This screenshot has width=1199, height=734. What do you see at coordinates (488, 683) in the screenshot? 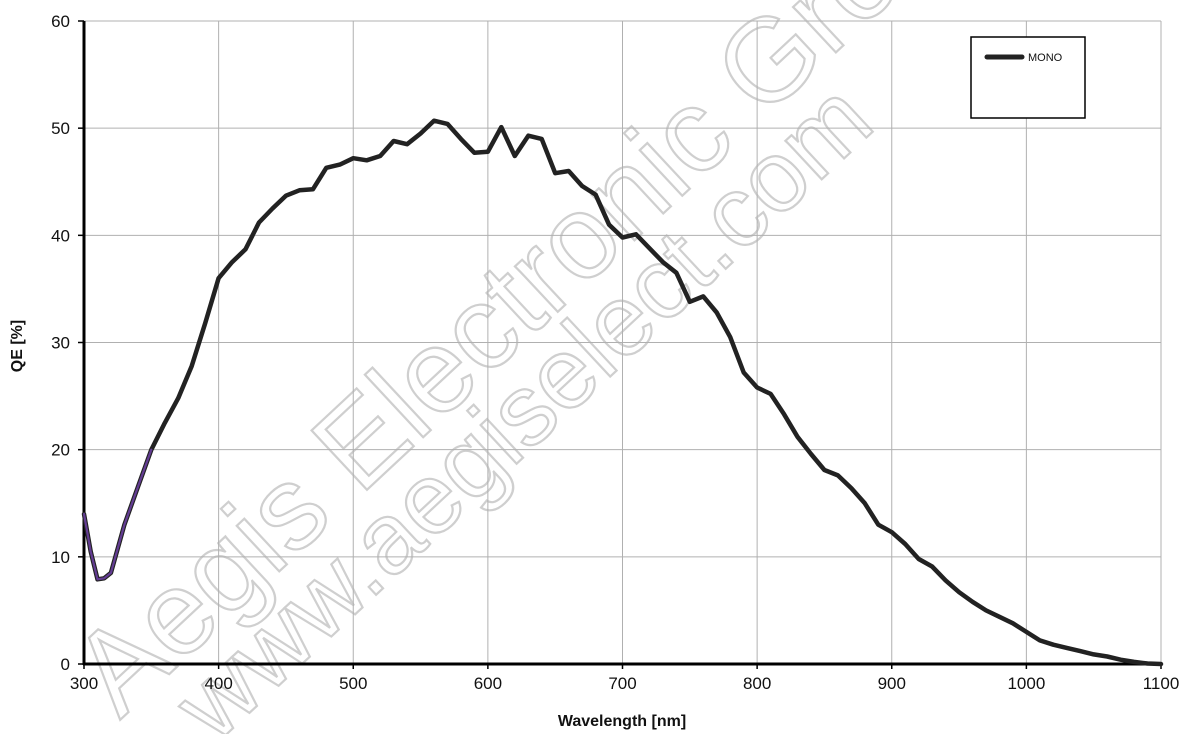
I see `x-tick-label: 600` at bounding box center [488, 683].